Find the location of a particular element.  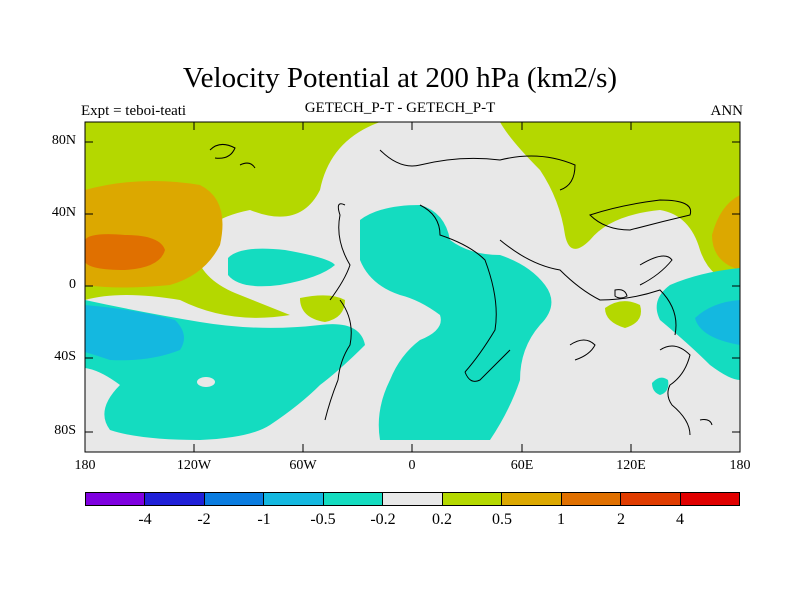

colorbar-label: 4 is located at coordinates (680, 519).